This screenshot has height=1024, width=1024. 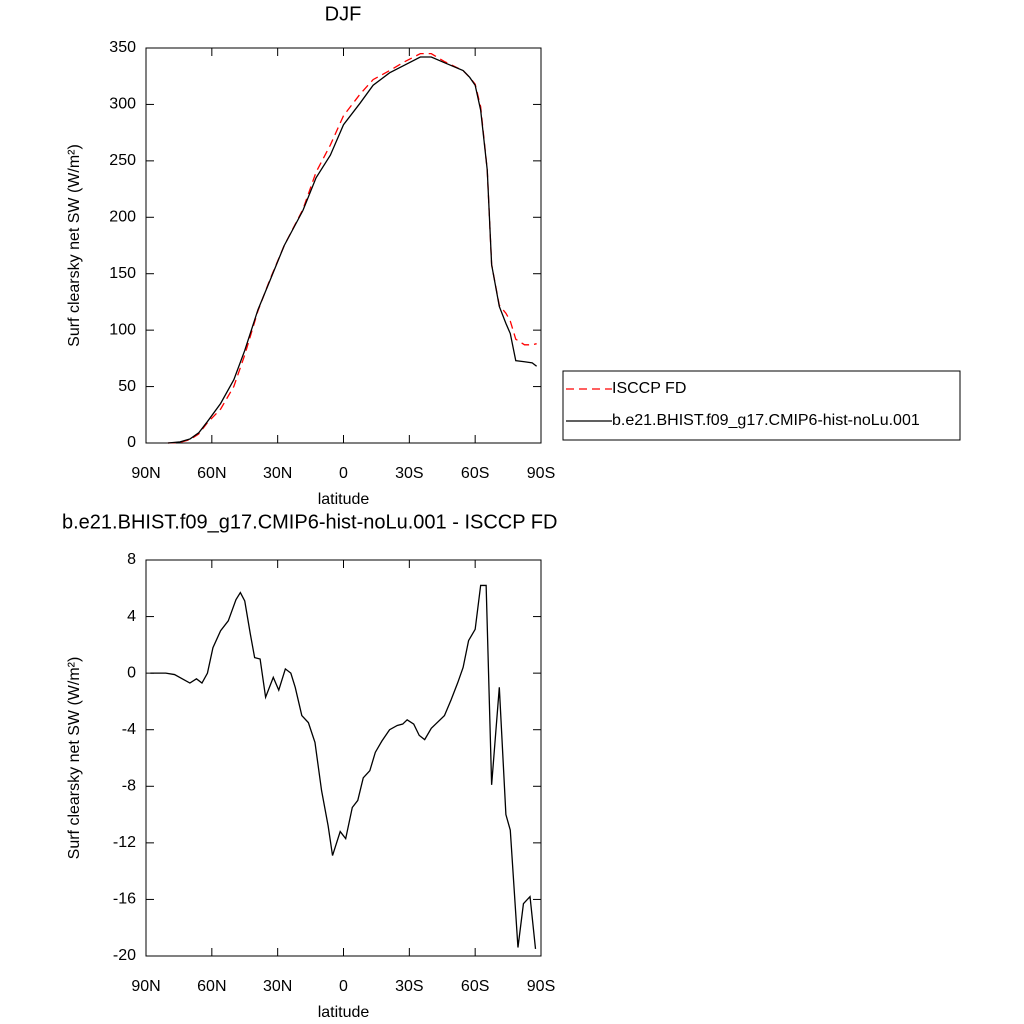 I want to click on y-tick-label: -16, so click(x=124, y=899).